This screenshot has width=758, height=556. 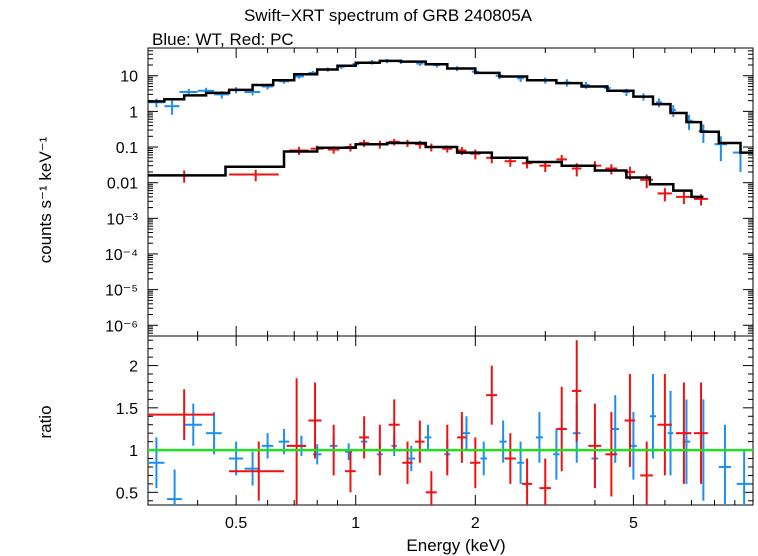 What do you see at coordinates (127, 493) in the screenshot?
I see `y-tick-label: 0.5` at bounding box center [127, 493].